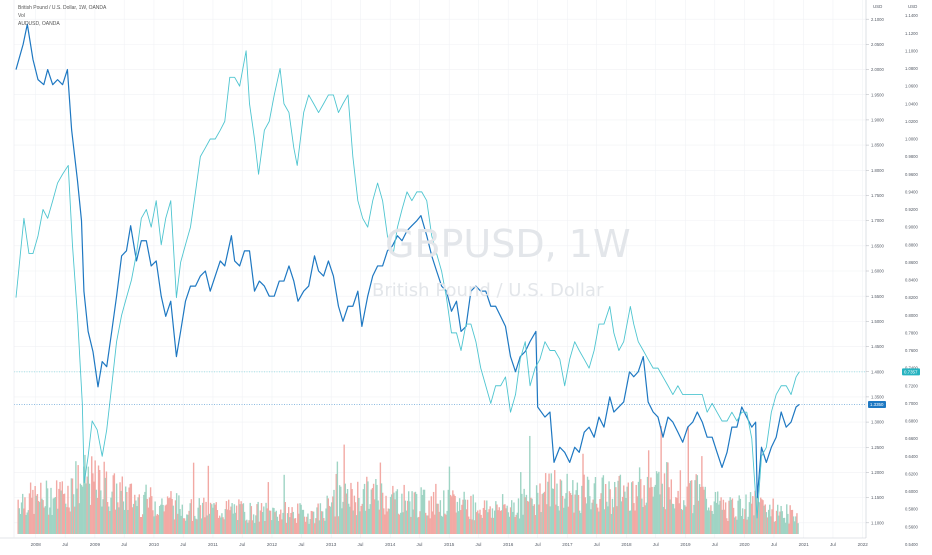  What do you see at coordinates (899, 275) in the screenshot?
I see `price-axis-panel` at bounding box center [899, 275].